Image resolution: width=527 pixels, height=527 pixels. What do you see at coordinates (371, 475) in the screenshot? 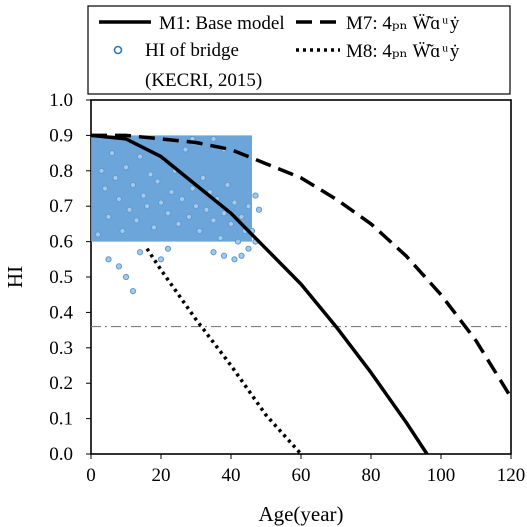
I see `x-tick-label: 80` at bounding box center [371, 475].